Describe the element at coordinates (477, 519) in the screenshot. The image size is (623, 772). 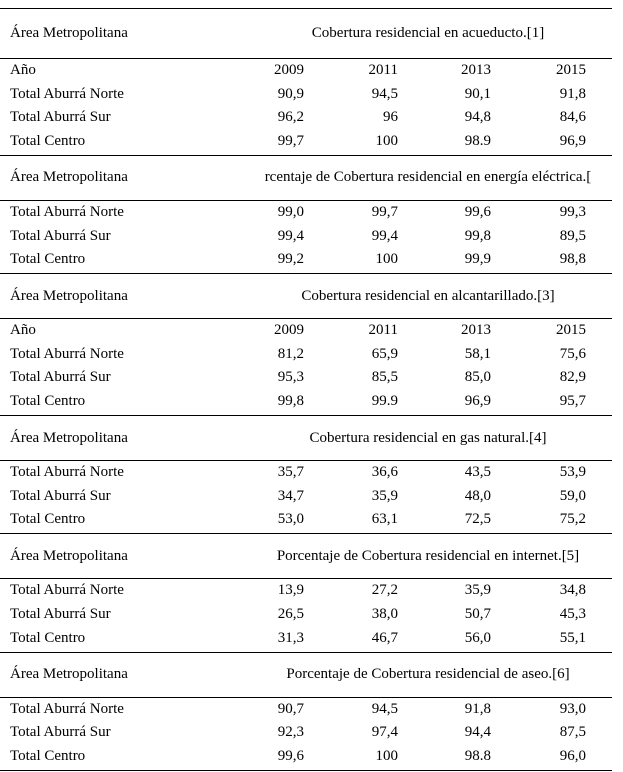
I see `cell: 72,5` at that location.